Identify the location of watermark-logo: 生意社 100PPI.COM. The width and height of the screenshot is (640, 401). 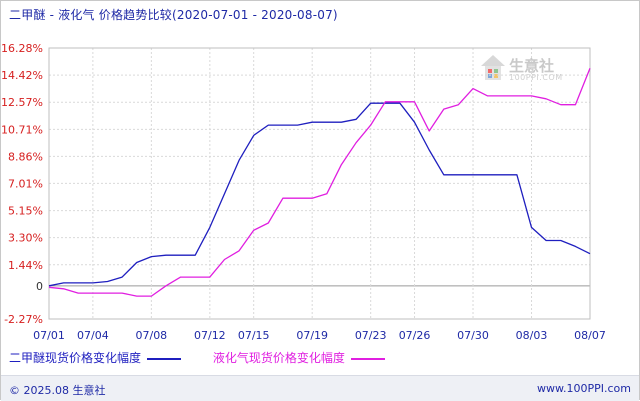
(529, 69).